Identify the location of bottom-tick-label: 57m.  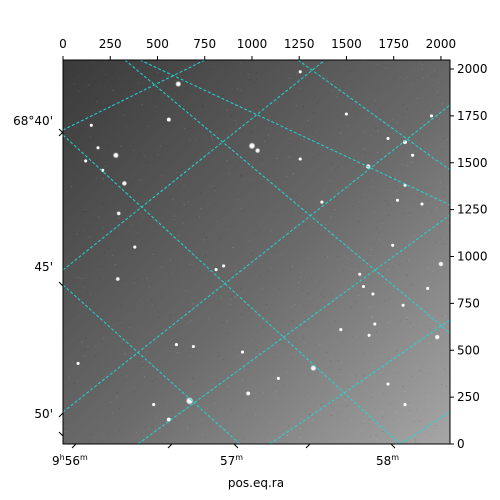
(231, 460).